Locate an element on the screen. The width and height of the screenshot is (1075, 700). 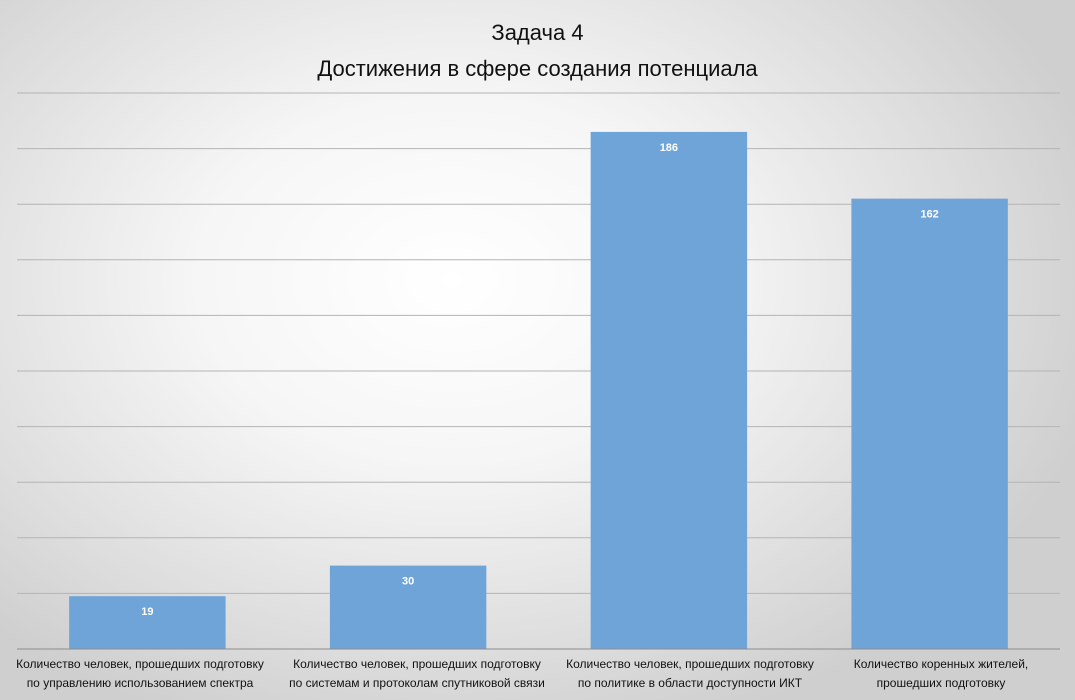
data-label-3: 186 is located at coordinates (669, 148).